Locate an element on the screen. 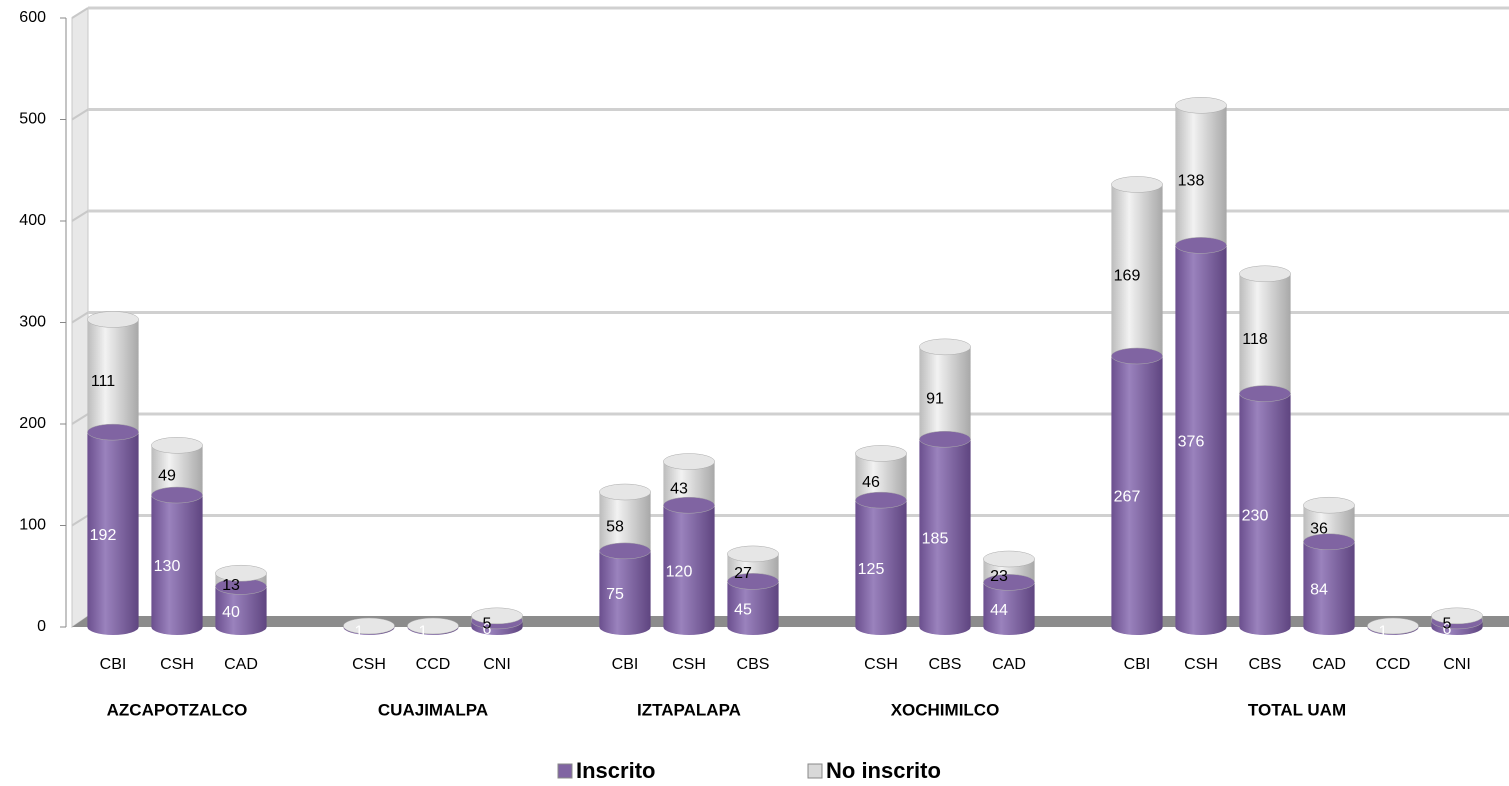 Image resolution: width=1509 pixels, height=786 pixels. data-label: 46 is located at coordinates (871, 482).